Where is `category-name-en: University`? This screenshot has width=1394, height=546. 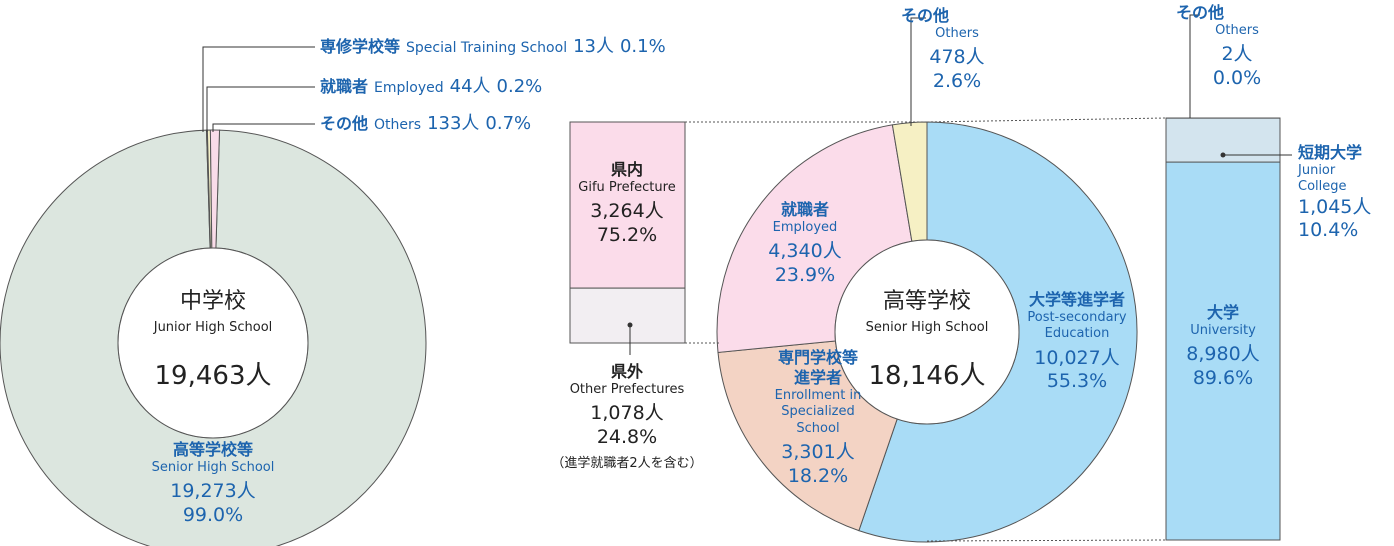 category-name-en: University is located at coordinates (1223, 330).